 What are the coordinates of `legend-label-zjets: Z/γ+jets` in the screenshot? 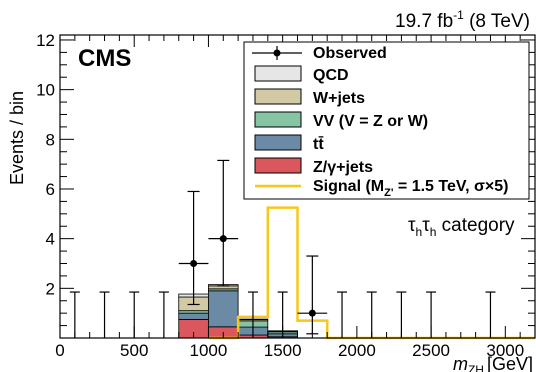 It's located at (343, 167).